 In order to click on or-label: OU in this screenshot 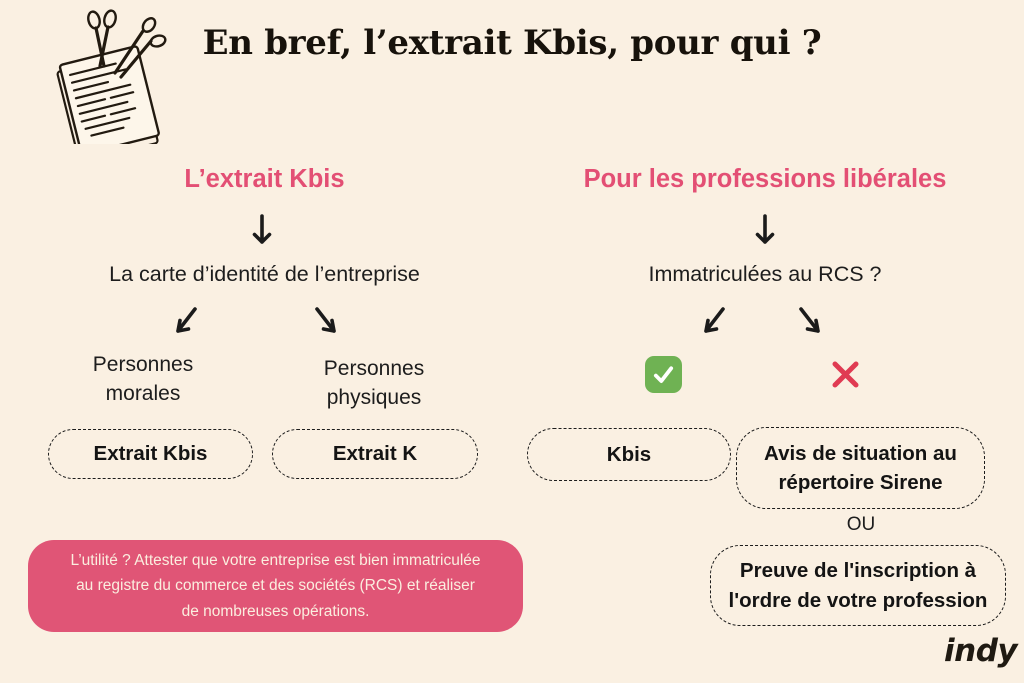, I will do `click(861, 524)`.